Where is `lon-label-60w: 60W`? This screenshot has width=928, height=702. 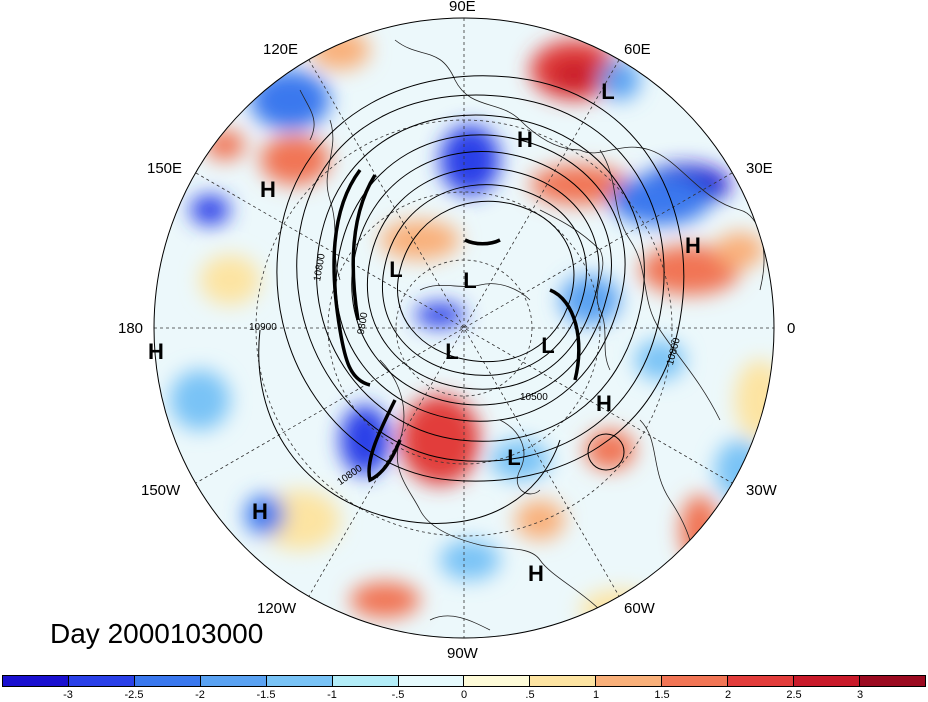 lon-label-60w: 60W is located at coordinates (639, 608).